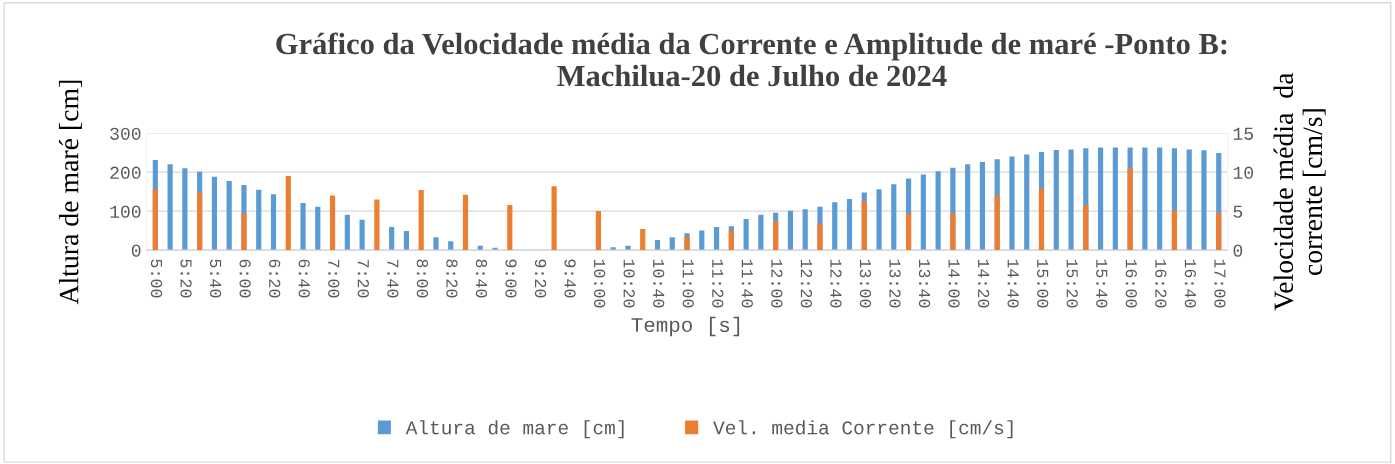 This screenshot has width=1395, height=464. I want to click on x-axis-title: Tempo [s], so click(685, 326).